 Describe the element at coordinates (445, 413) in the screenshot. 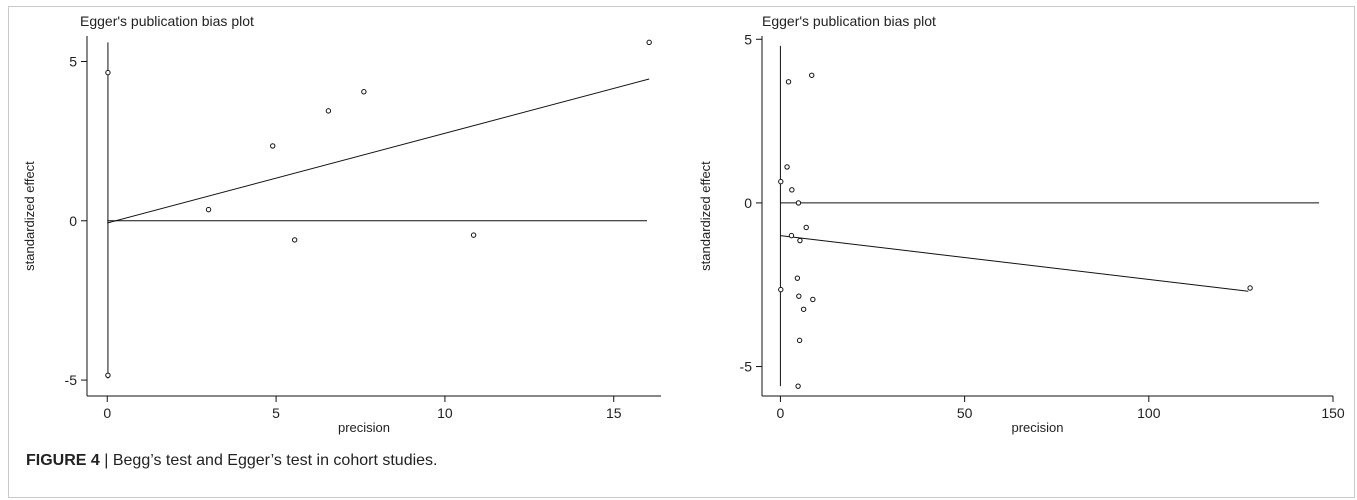

I see `x-tick-label: 10` at that location.